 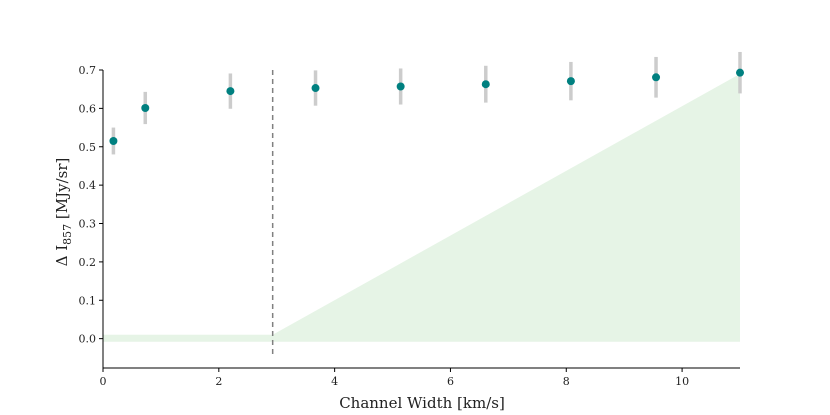 I want to click on y-tick-label: 0.3, so click(x=88, y=224).